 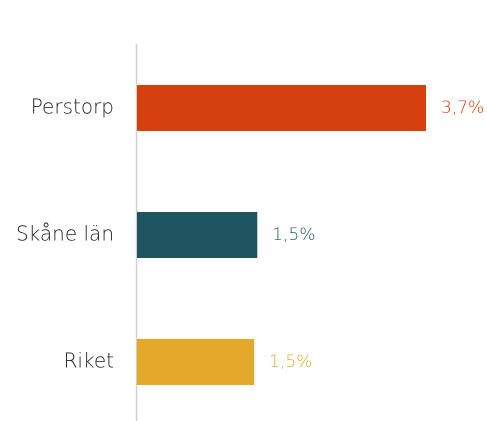 What do you see at coordinates (89, 361) in the screenshot?
I see `category-label: Riket` at bounding box center [89, 361].